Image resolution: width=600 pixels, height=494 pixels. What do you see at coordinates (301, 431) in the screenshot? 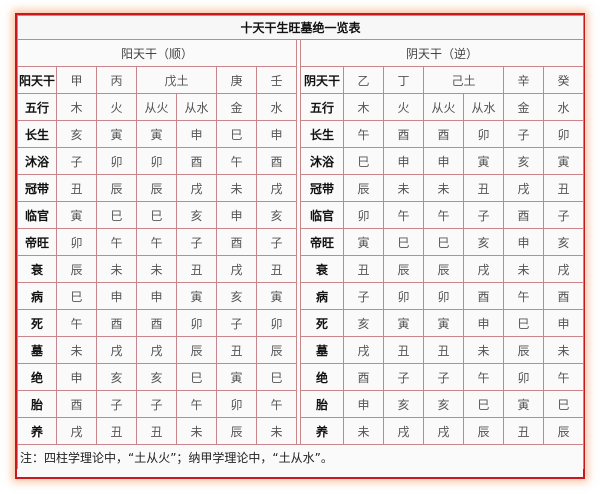
I see `table-row: 养戌丑丑未辰未养未戌戌辰丑辰` at bounding box center [301, 431].